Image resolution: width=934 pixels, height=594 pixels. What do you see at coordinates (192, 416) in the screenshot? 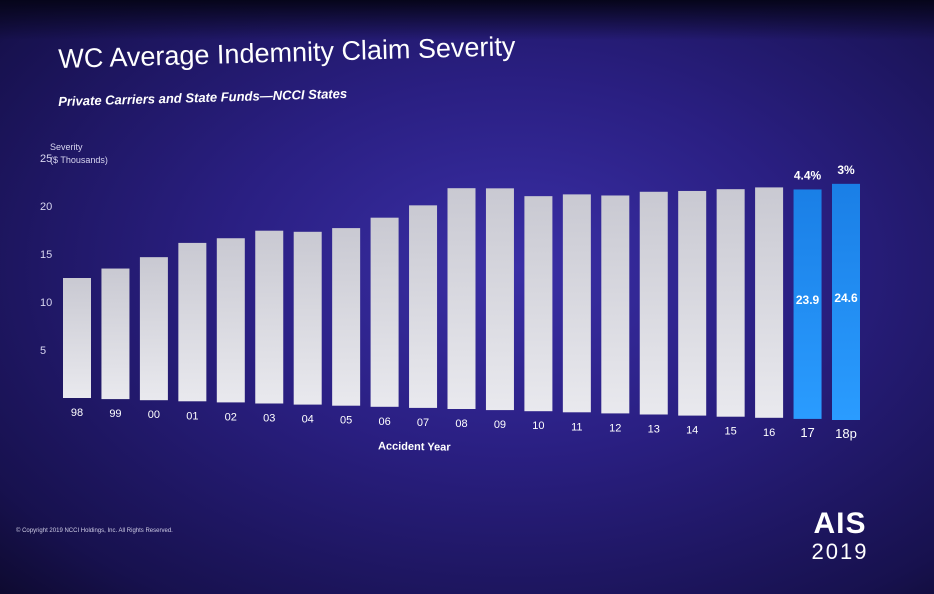
I see `x-tick-label-01: 01` at bounding box center [192, 416].